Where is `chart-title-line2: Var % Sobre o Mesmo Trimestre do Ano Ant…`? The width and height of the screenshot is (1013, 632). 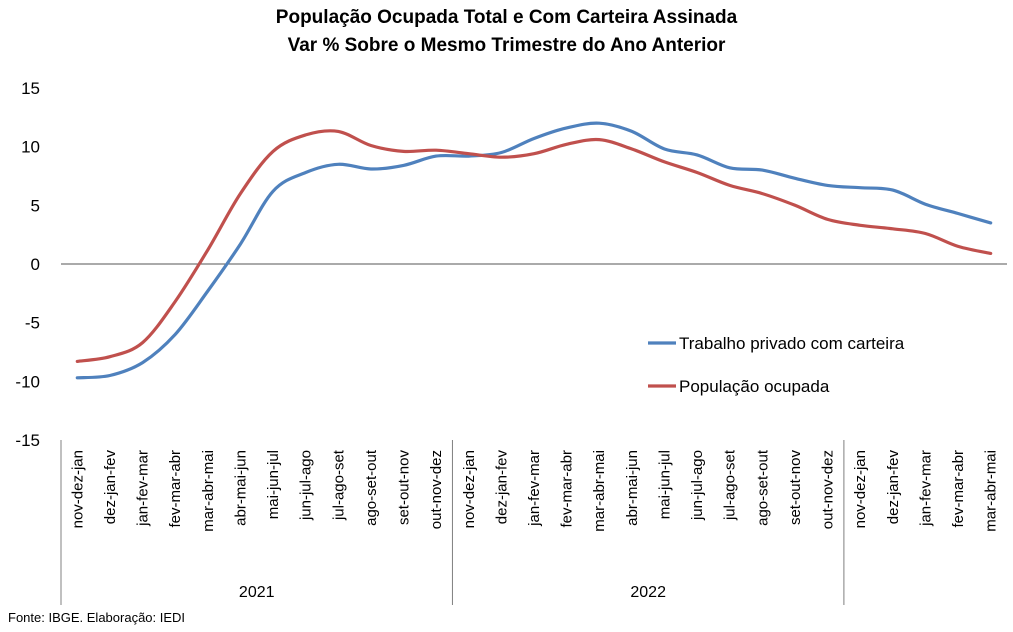 chart-title-line2: Var % Sobre o Mesmo Trimestre do Ano Ant… is located at coordinates (506, 45).